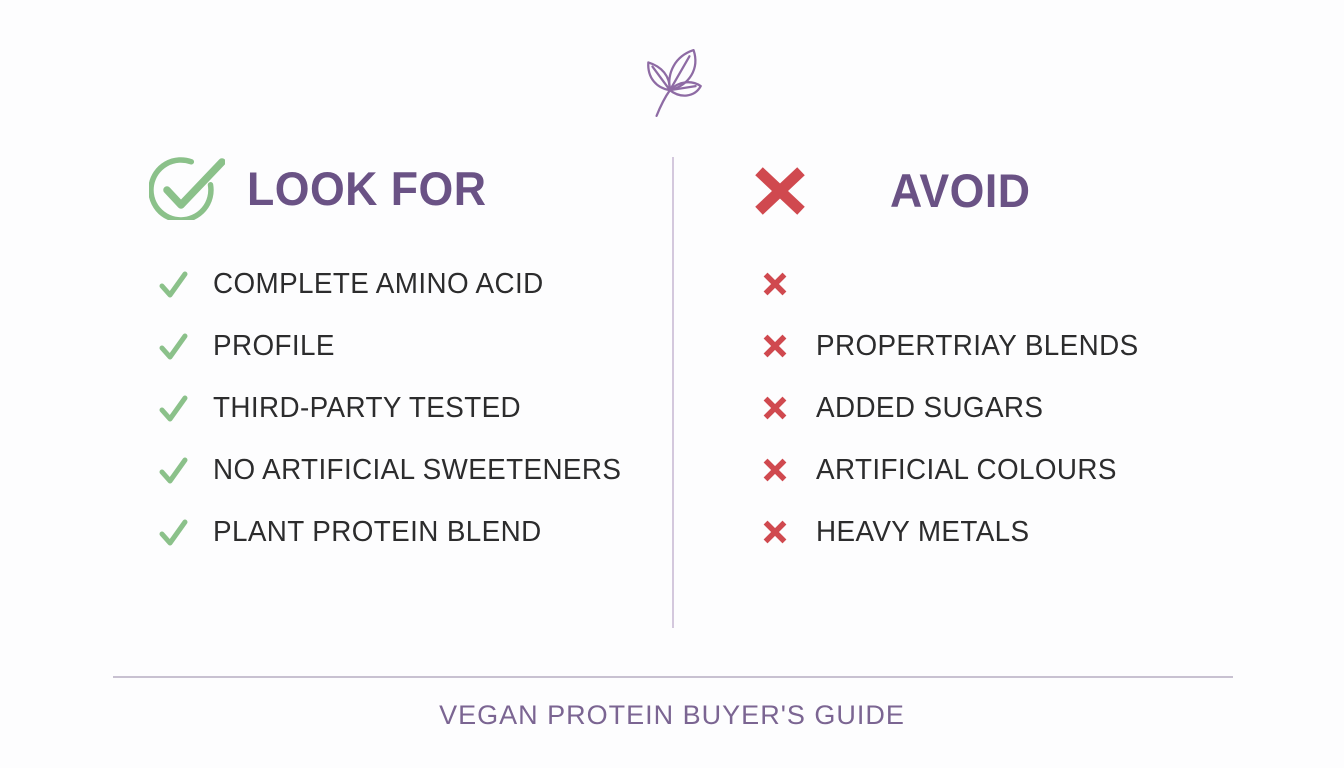 Image resolution: width=1344 pixels, height=768 pixels. What do you see at coordinates (923, 531) in the screenshot?
I see `list-item-label: HEAVY METALS` at bounding box center [923, 531].